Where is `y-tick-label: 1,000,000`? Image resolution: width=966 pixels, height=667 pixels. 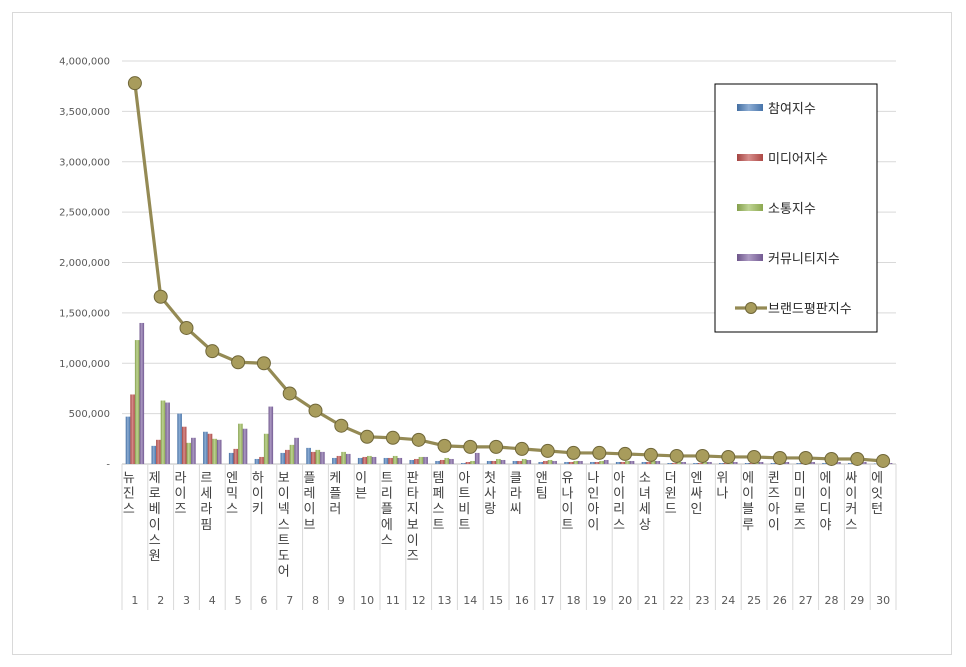 y-tick-label: 1,000,000 is located at coordinates (84, 364).